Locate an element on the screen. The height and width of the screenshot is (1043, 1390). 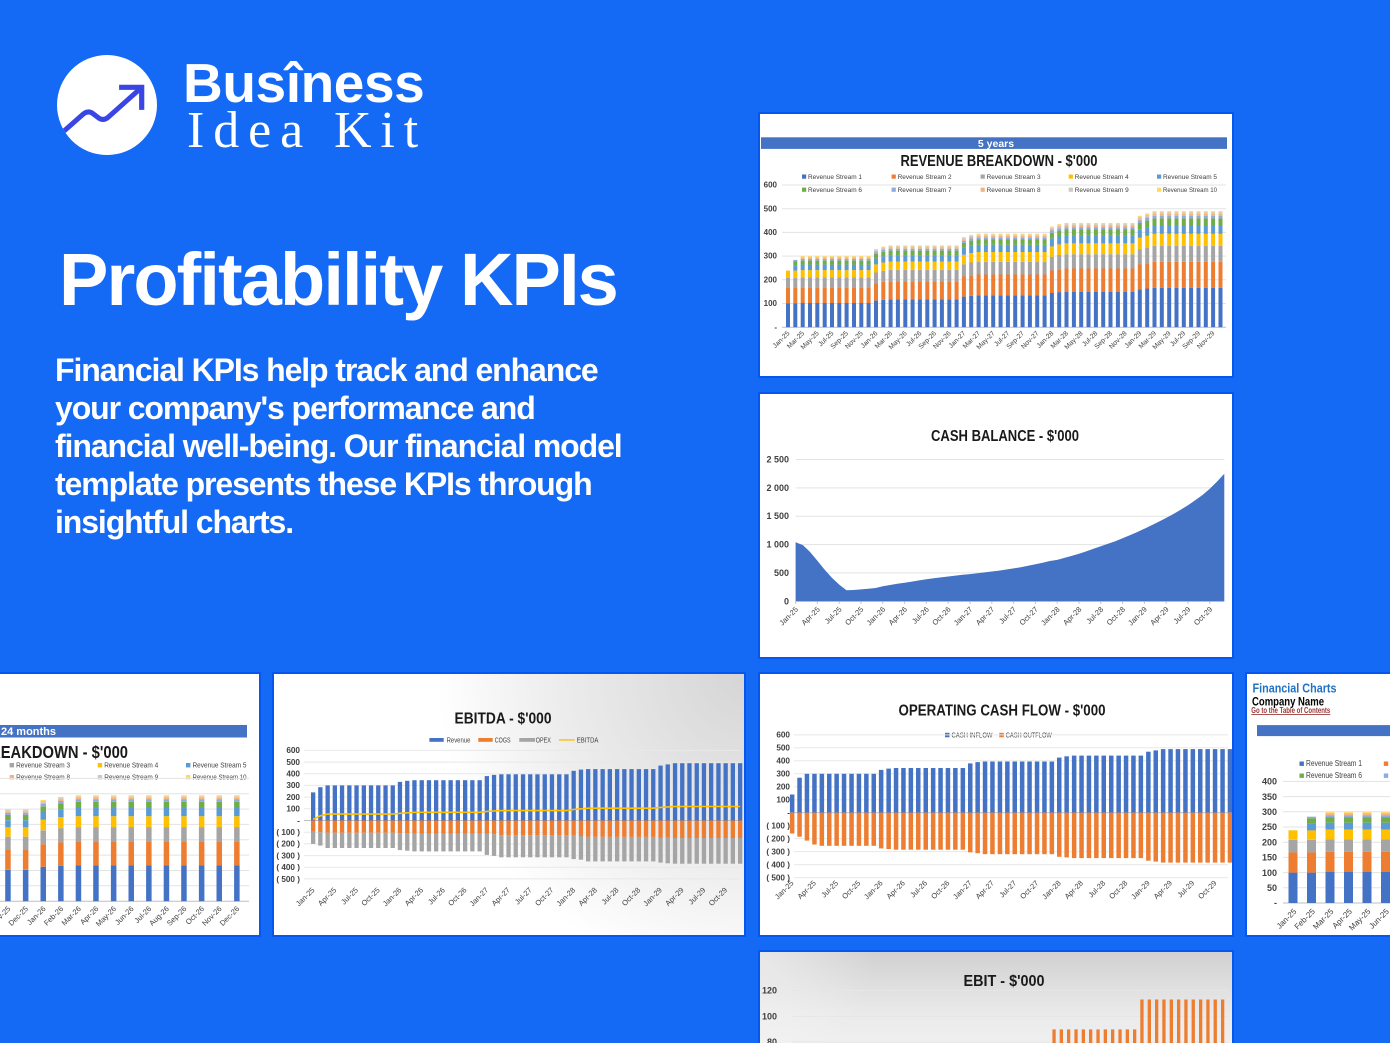
svg-text: Mar-26 is located at coordinates (71, 915).